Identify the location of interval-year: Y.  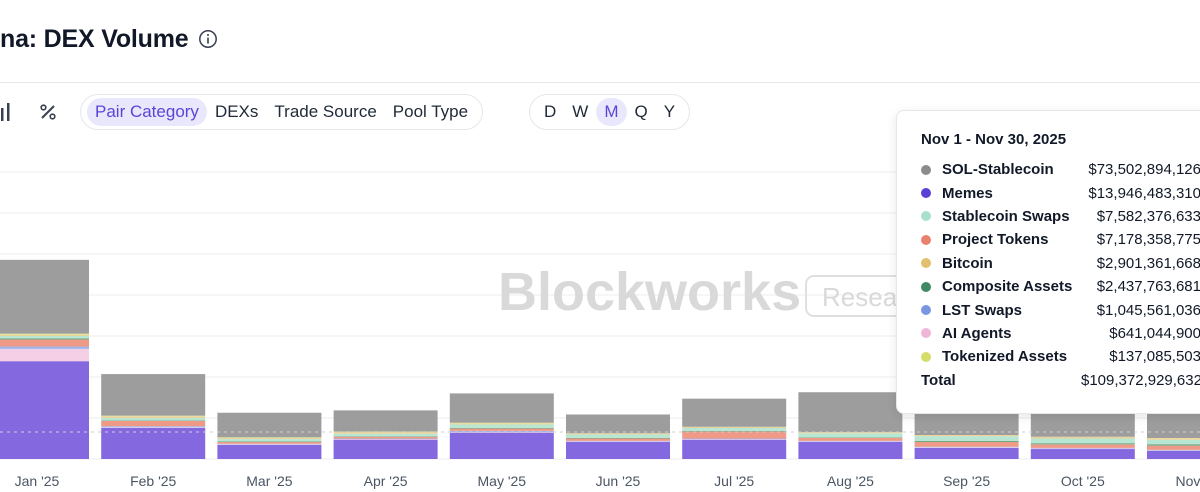
(669, 111).